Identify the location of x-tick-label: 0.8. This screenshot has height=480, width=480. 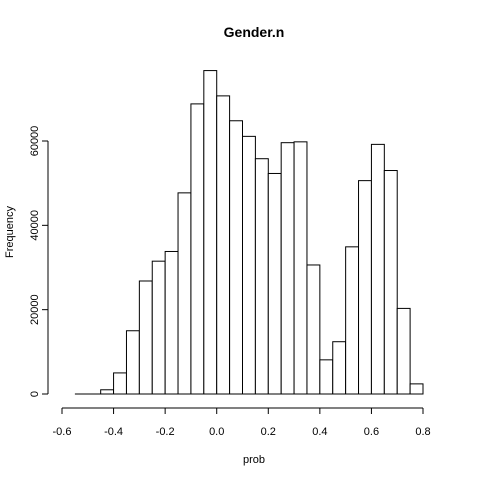
(422, 432).